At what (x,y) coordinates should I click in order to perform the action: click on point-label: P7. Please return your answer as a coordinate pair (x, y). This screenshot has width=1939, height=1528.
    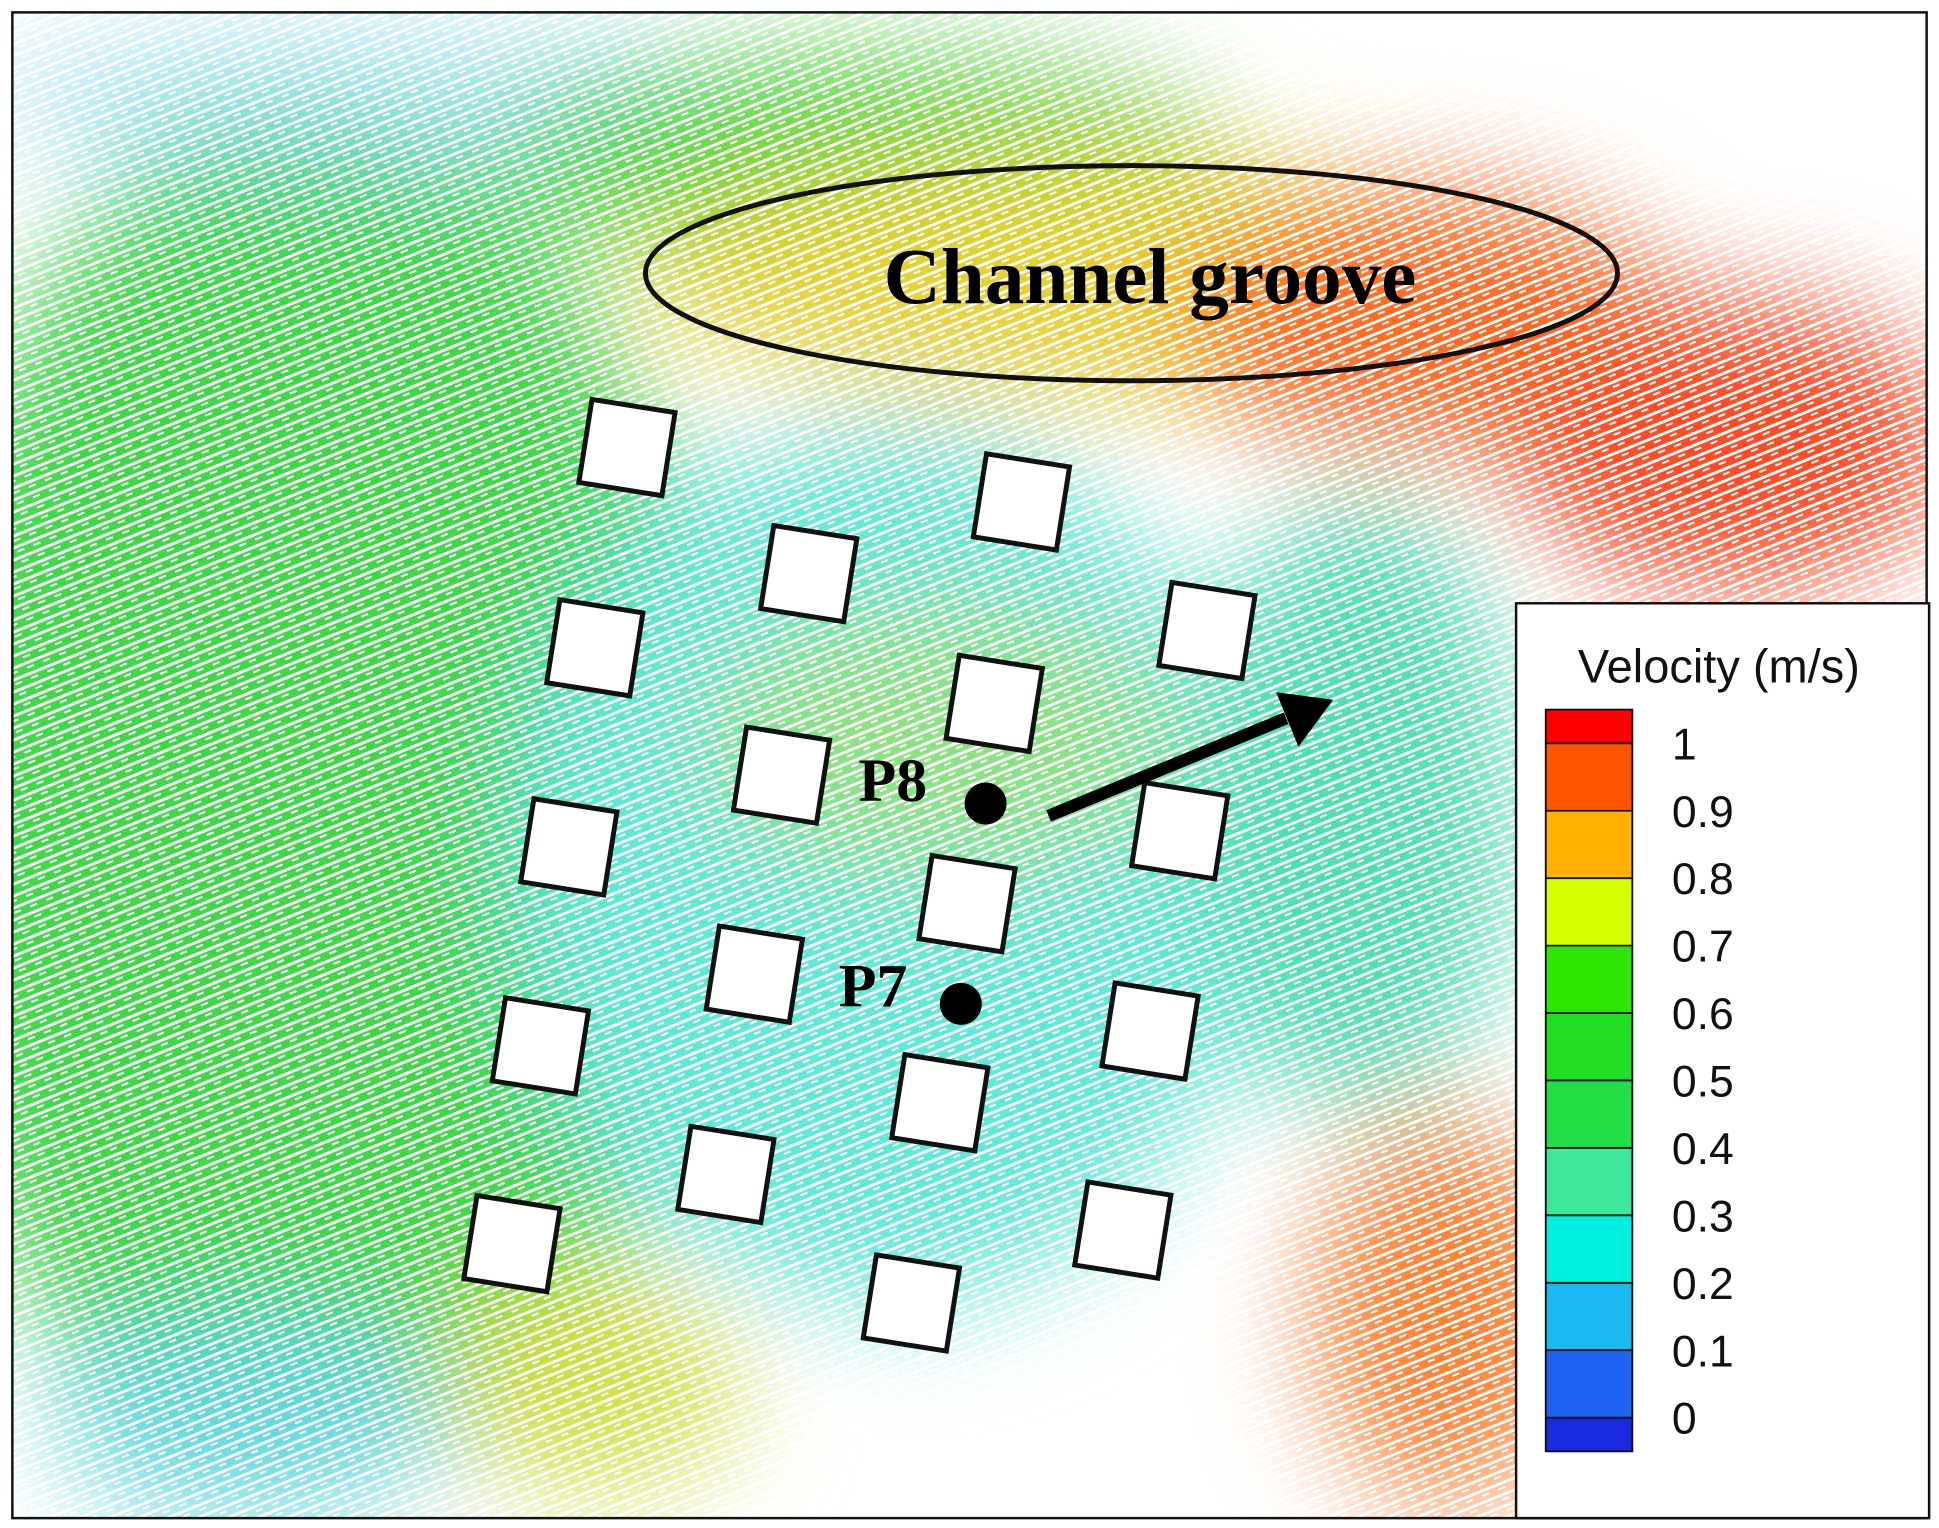
    Looking at the image, I should click on (873, 986).